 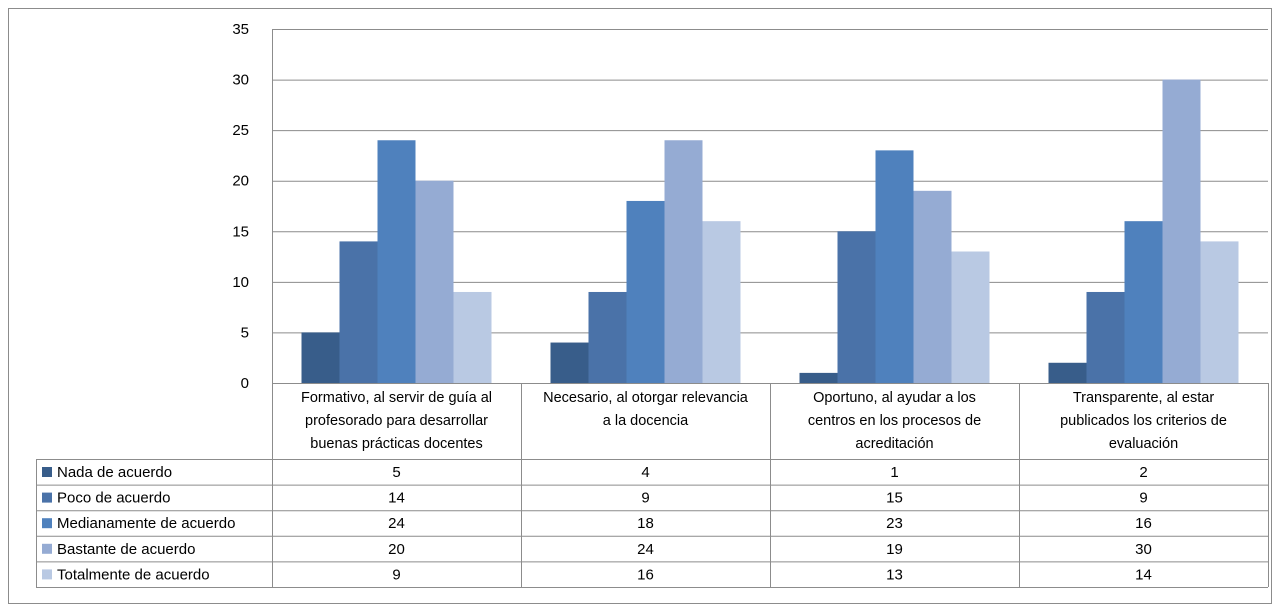 What do you see at coordinates (126, 549) in the screenshot?
I see `legend-label: Bastante de acuerdo` at bounding box center [126, 549].